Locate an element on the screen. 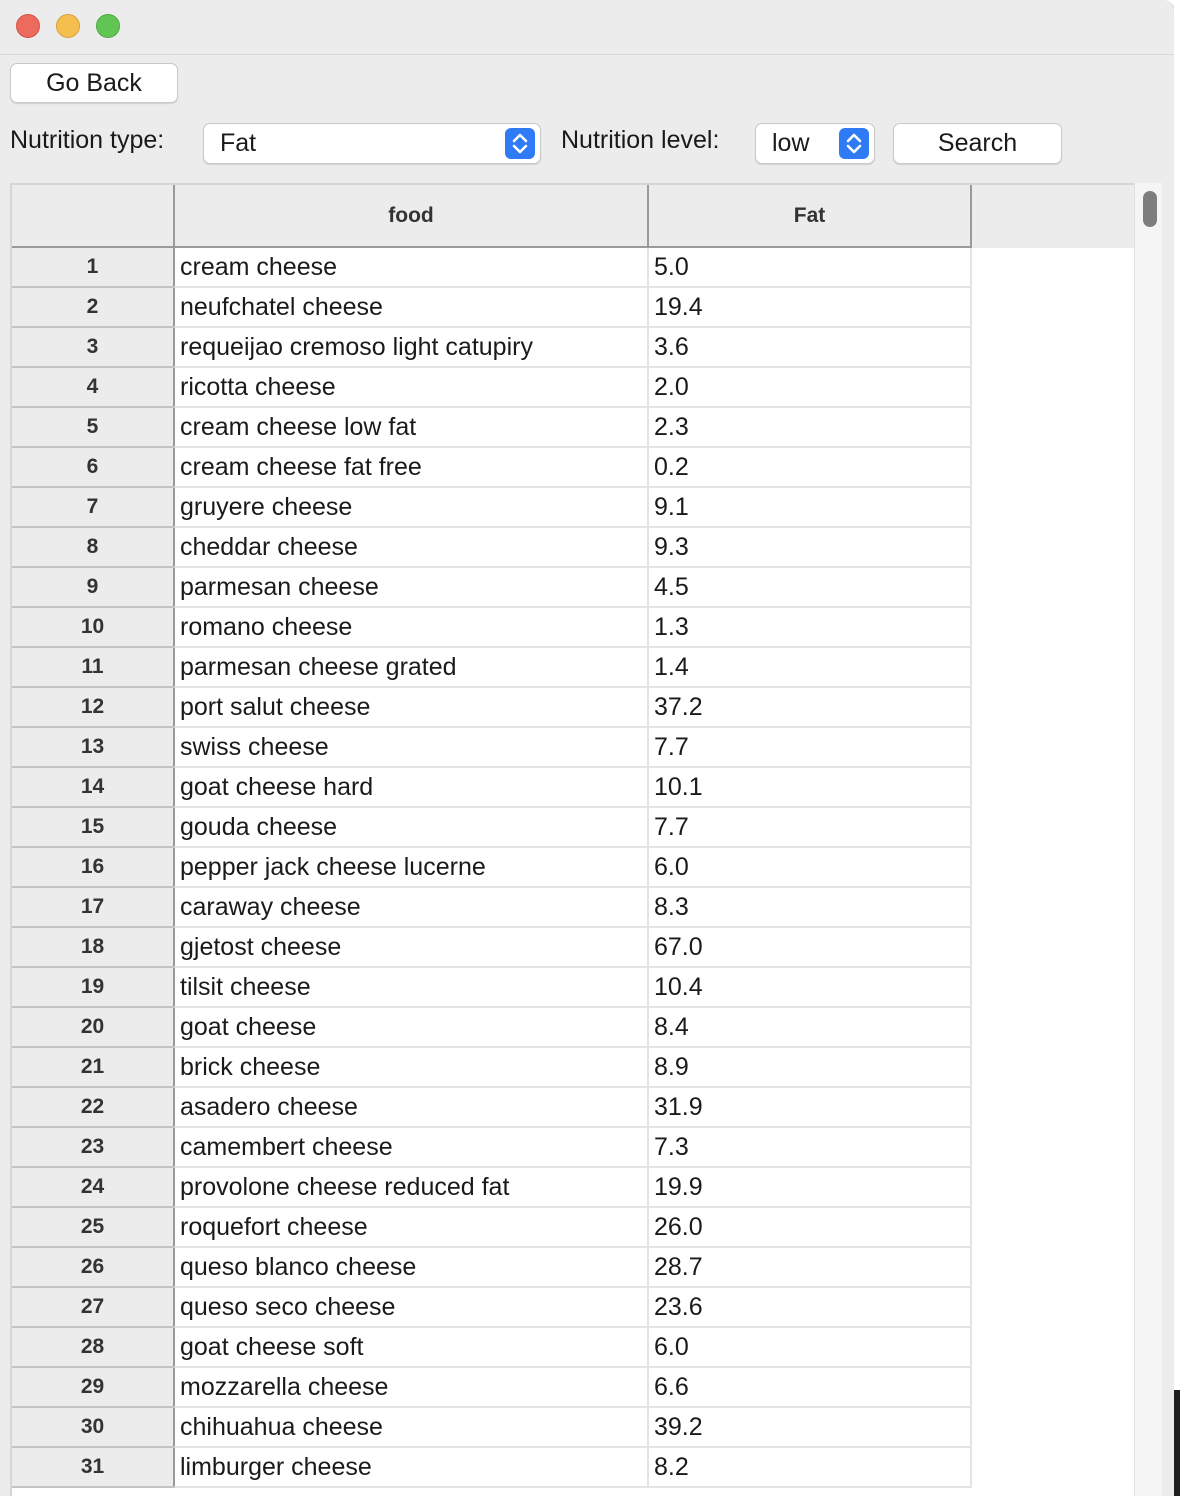 Image resolution: width=1180 pixels, height=1496 pixels. table-row: 26 queso blanco cheese 28.7 is located at coordinates (492, 1267).